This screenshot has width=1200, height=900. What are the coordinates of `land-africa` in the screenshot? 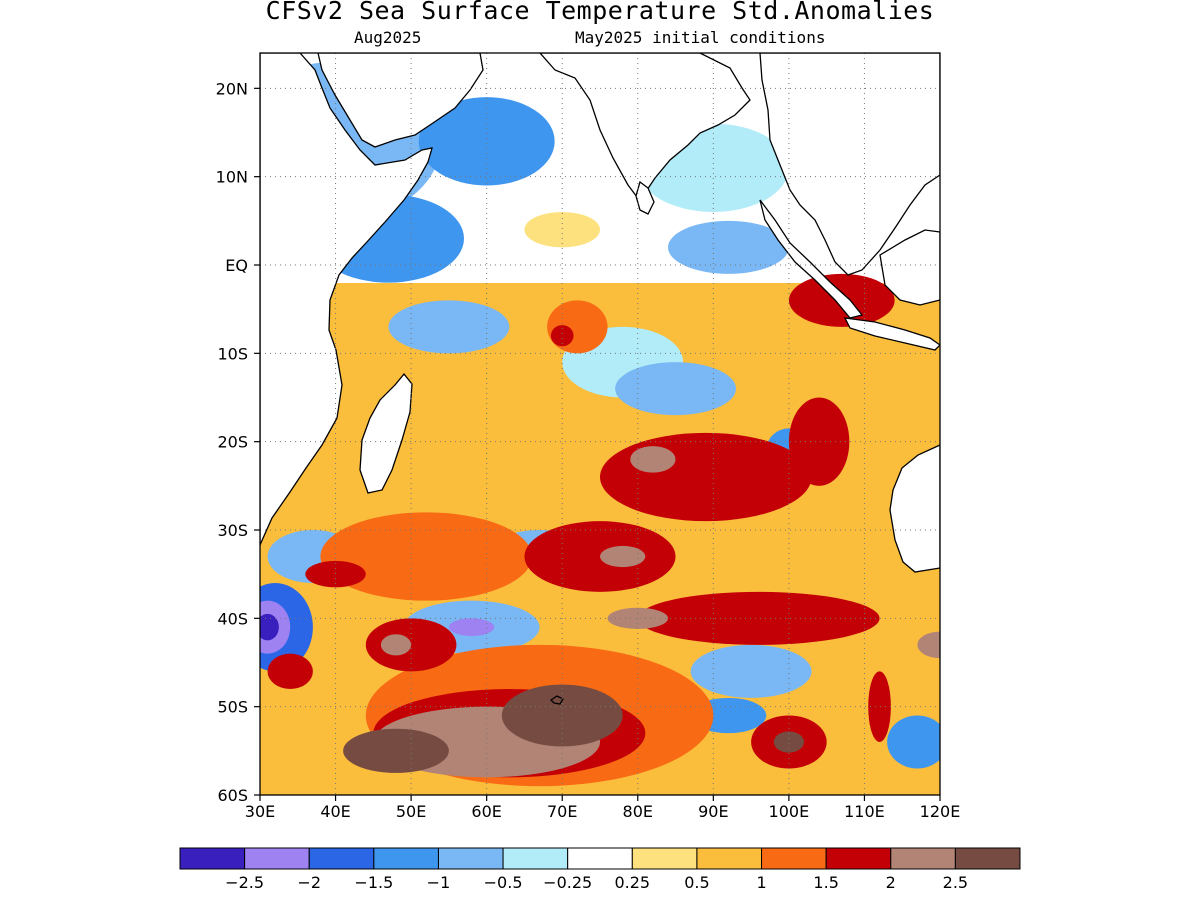 It's located at (346, 299).